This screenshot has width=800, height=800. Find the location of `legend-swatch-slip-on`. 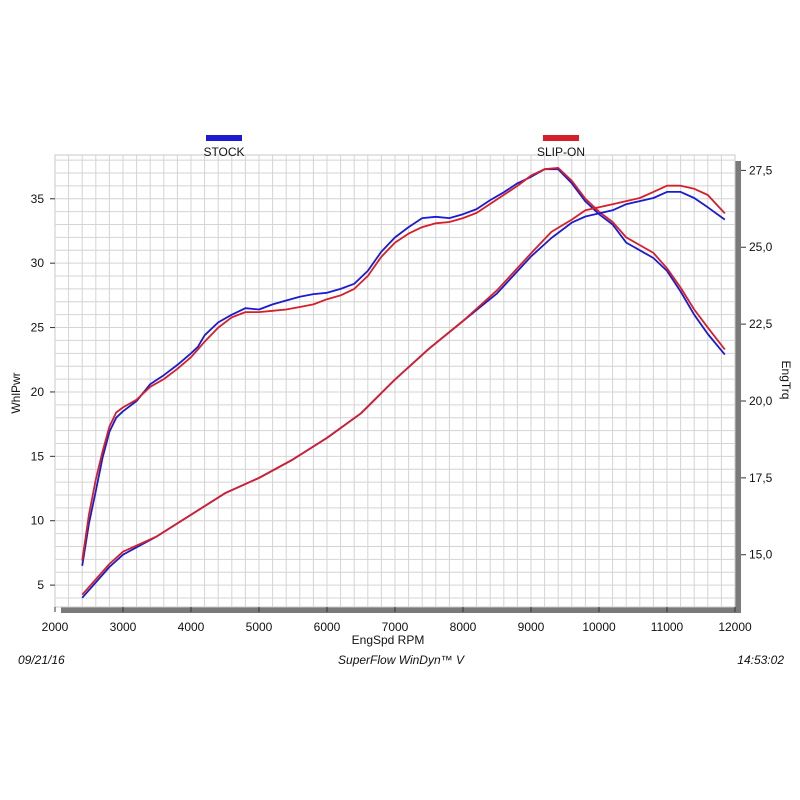

legend-swatch-slip-on is located at coordinates (561, 138).